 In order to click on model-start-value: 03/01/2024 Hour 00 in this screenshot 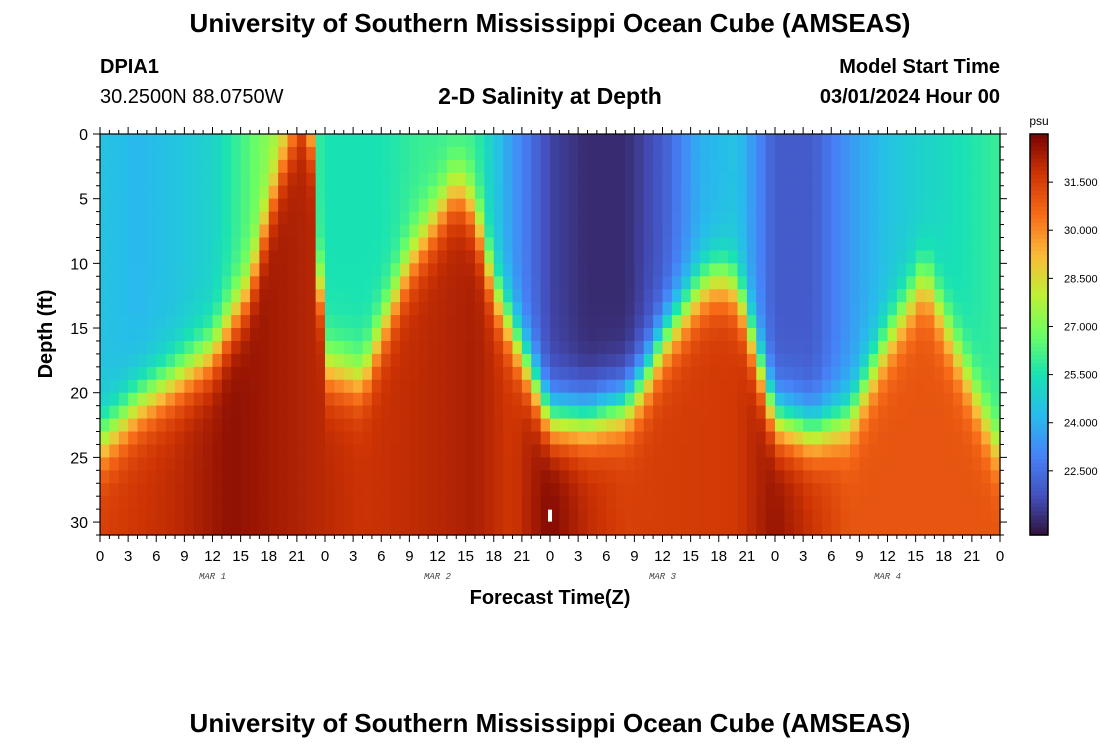, I will do `click(909, 97)`.